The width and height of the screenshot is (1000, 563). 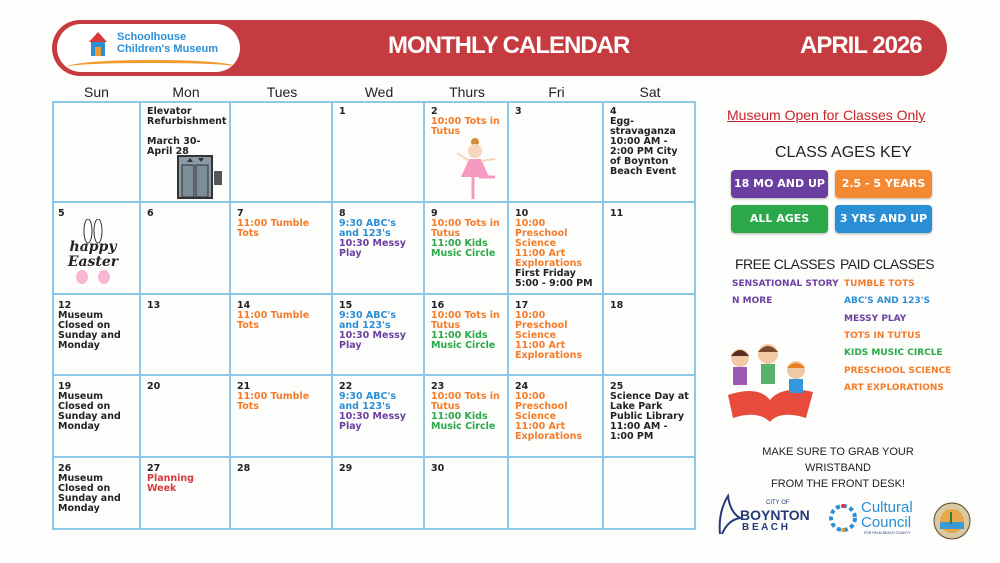 What do you see at coordinates (617, 305) in the screenshot?
I see `day-number: 18` at bounding box center [617, 305].